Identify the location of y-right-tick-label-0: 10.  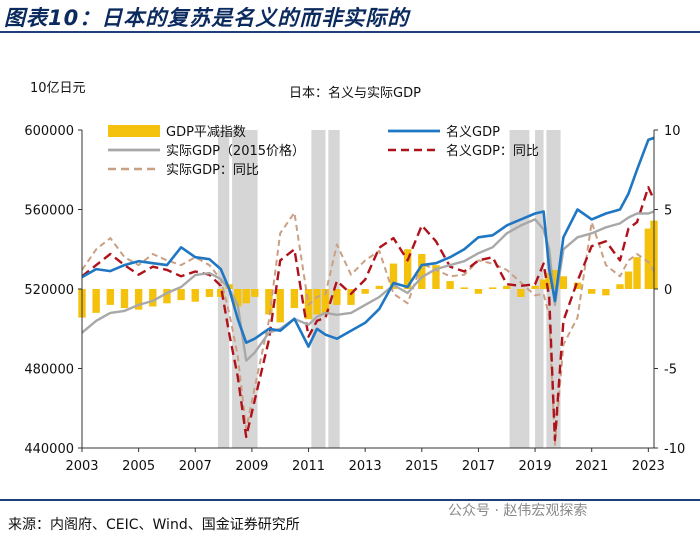
(672, 131).